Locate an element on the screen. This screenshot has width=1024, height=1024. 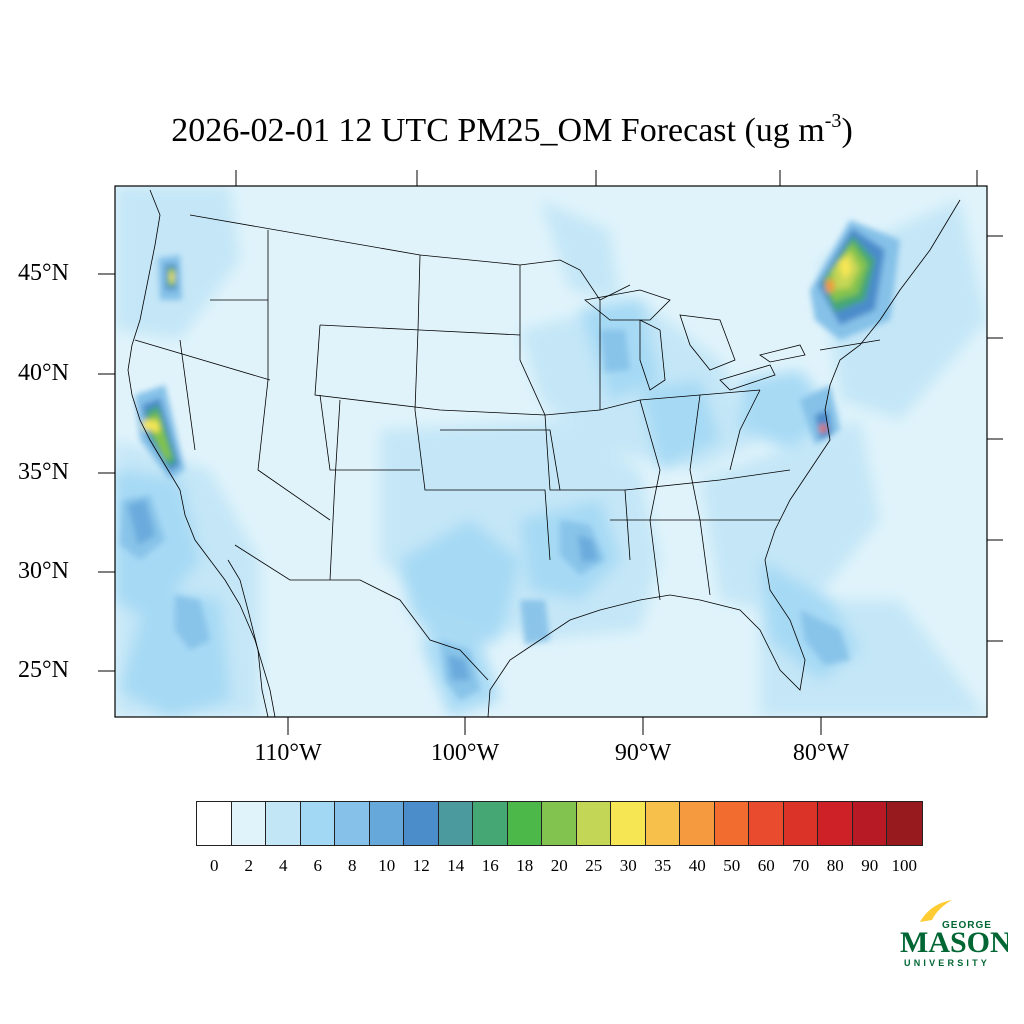
colorbar-label: 4 is located at coordinates (283, 865).